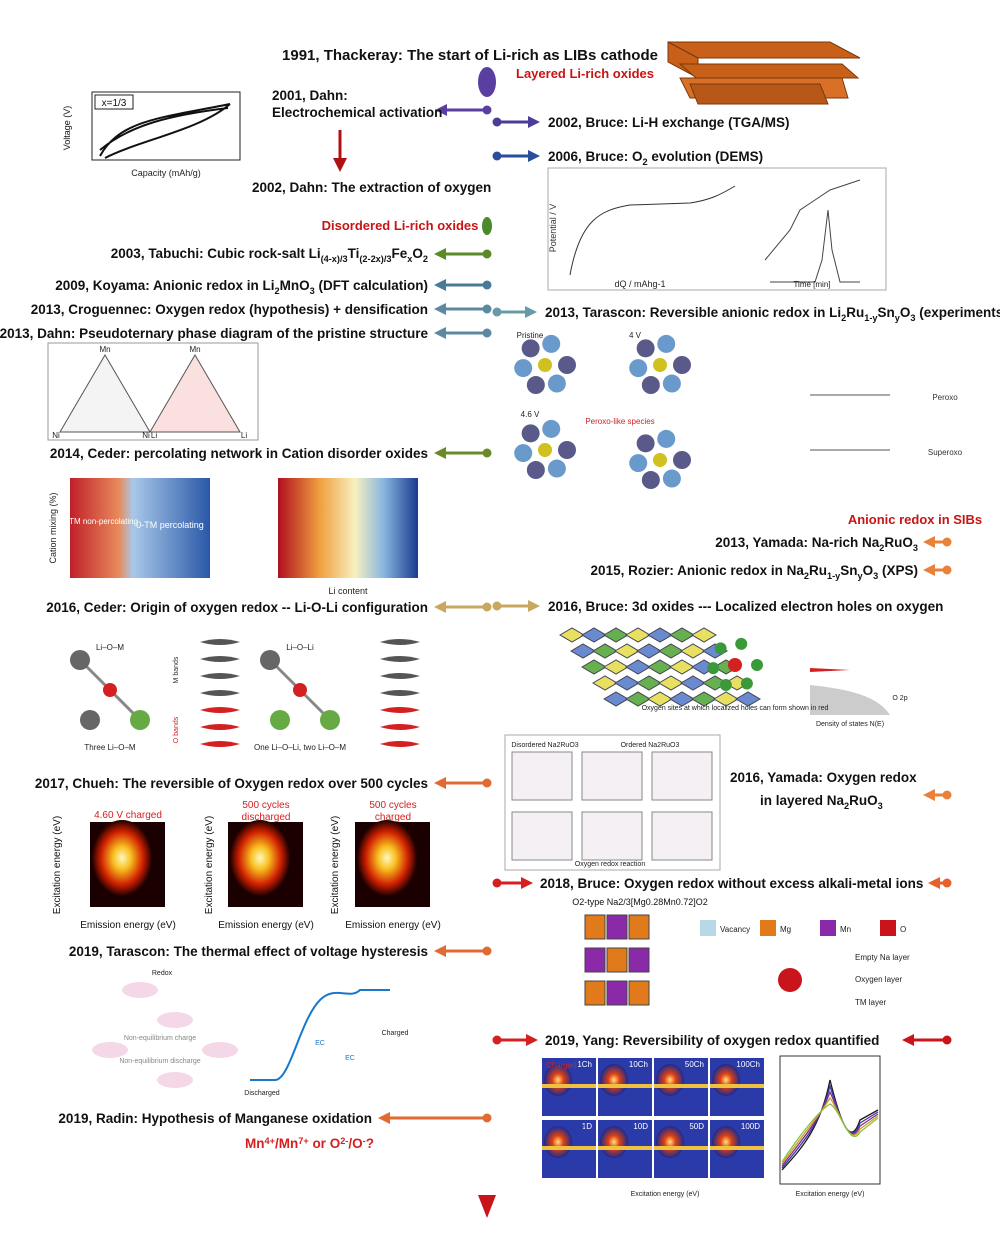 This screenshot has height=1238, width=1000. What do you see at coordinates (764, 73) in the screenshot?
I see `lattice-icon` at bounding box center [764, 73].